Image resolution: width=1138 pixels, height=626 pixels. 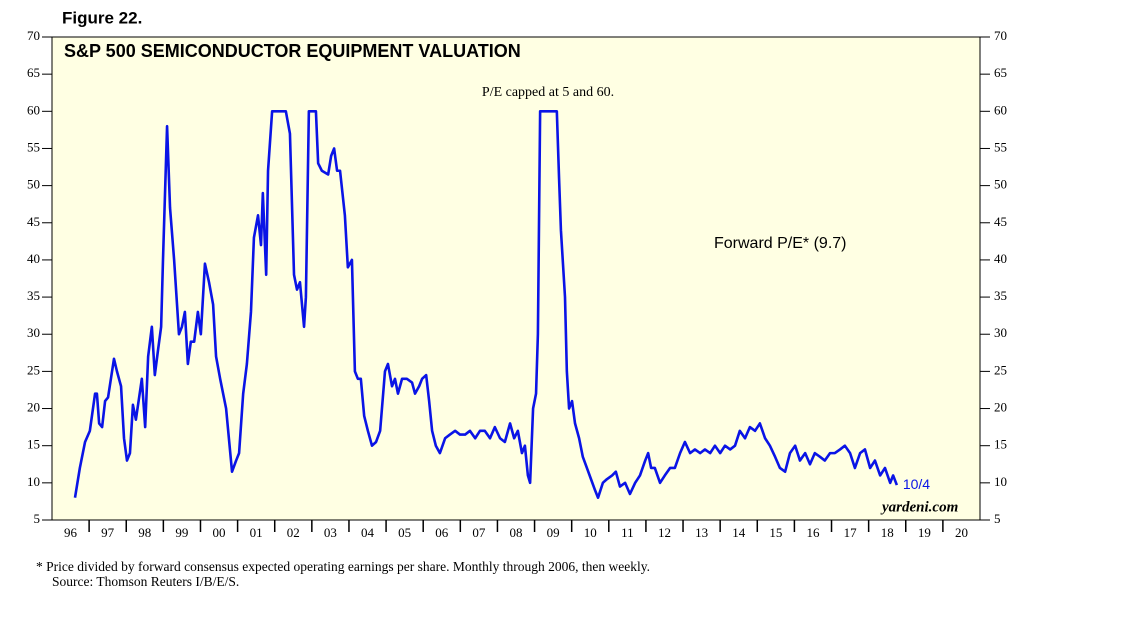 What do you see at coordinates (775, 532) in the screenshot?
I see `x-tick-label: 15` at bounding box center [775, 532].